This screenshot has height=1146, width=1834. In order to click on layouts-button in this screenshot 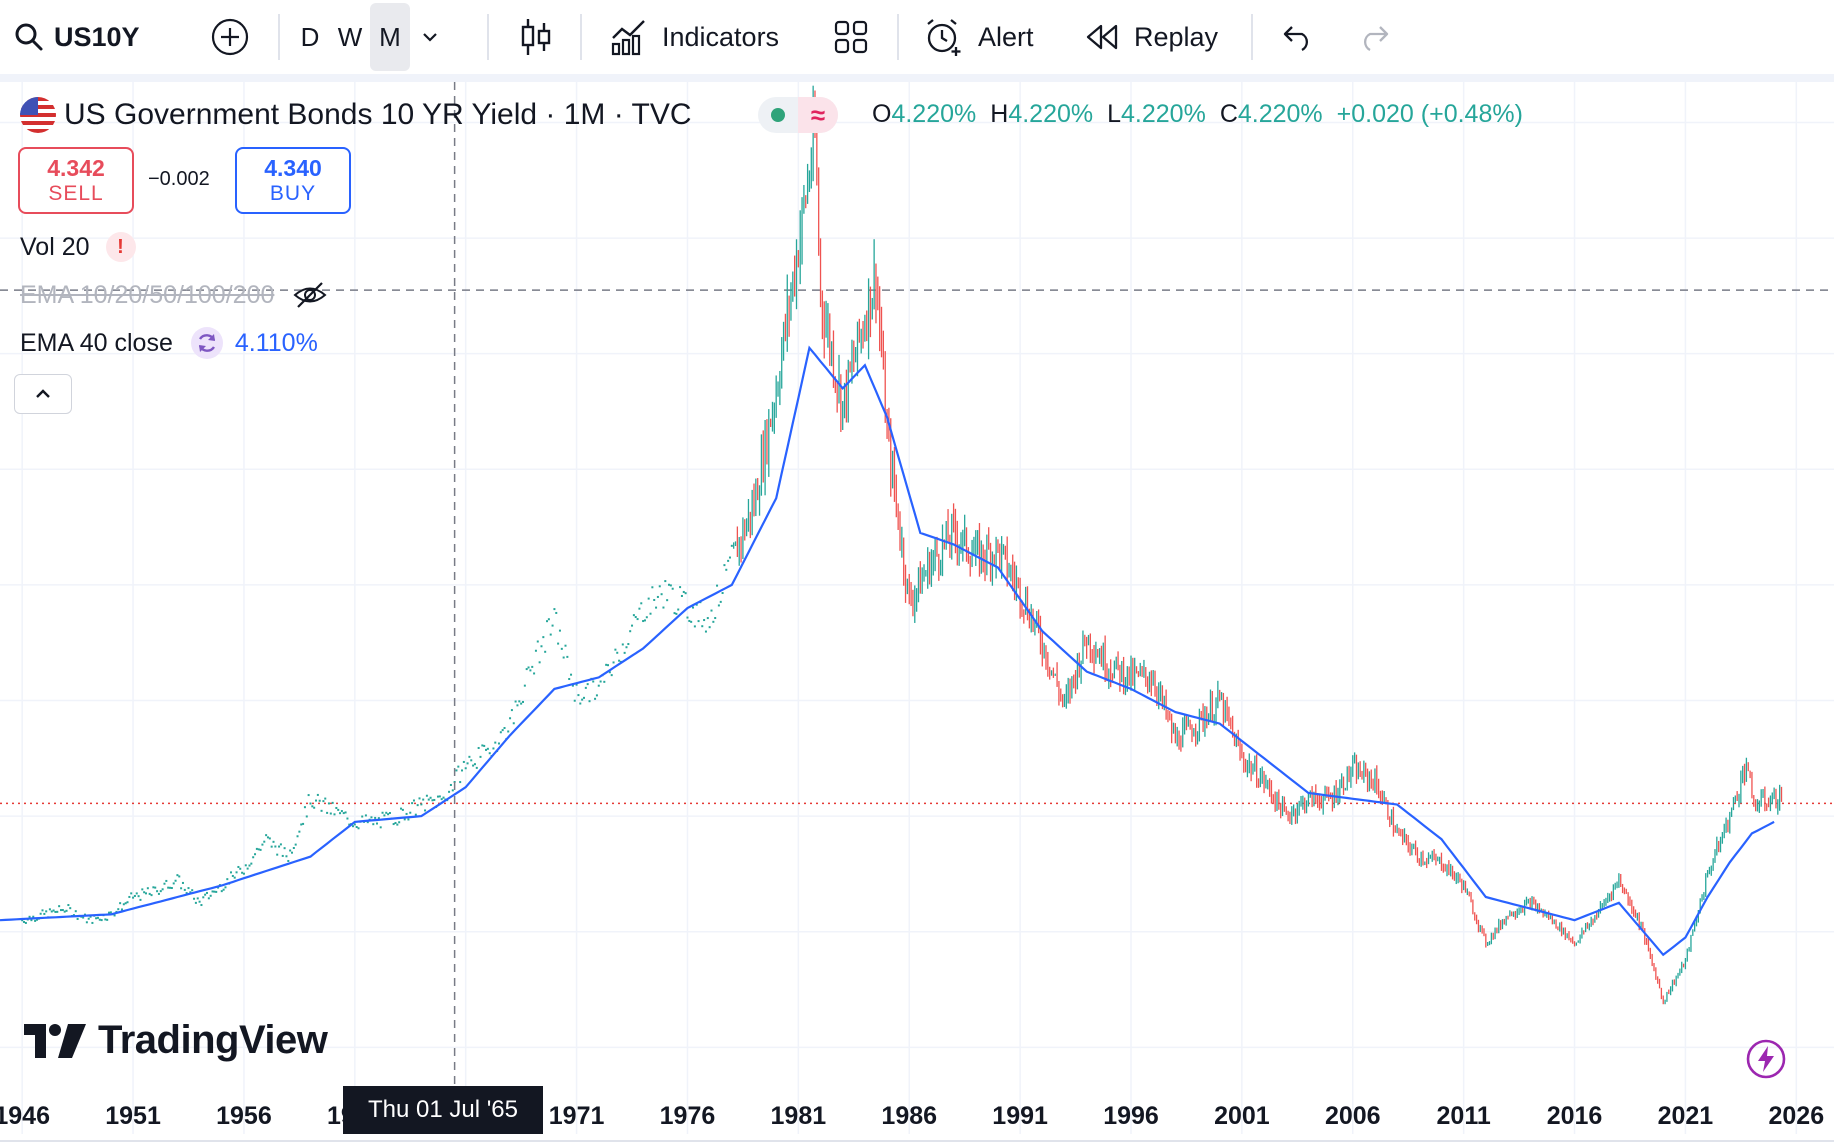, I will do `click(851, 37)`.